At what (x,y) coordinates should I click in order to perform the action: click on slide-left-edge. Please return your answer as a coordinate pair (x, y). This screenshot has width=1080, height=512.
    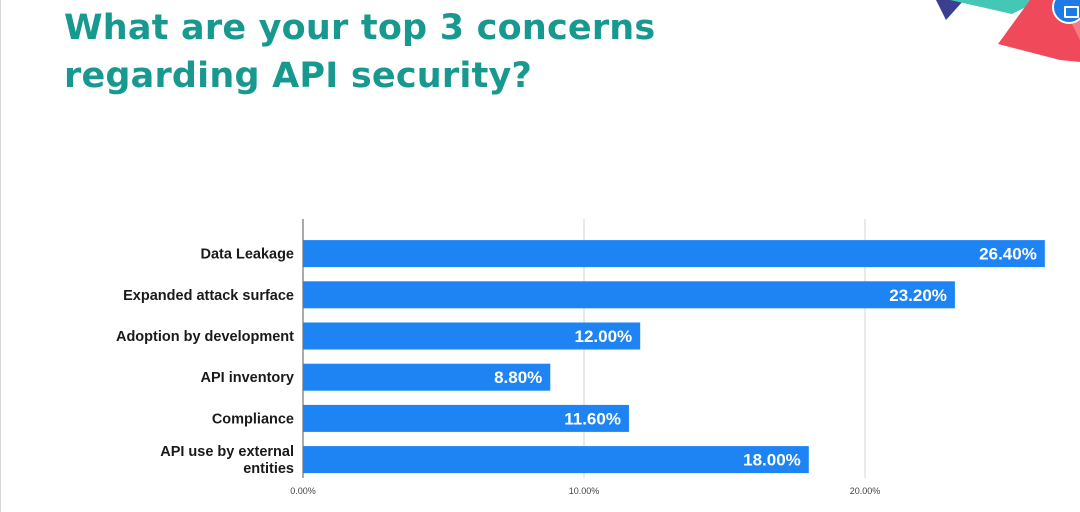
    Looking at the image, I should click on (0, 256).